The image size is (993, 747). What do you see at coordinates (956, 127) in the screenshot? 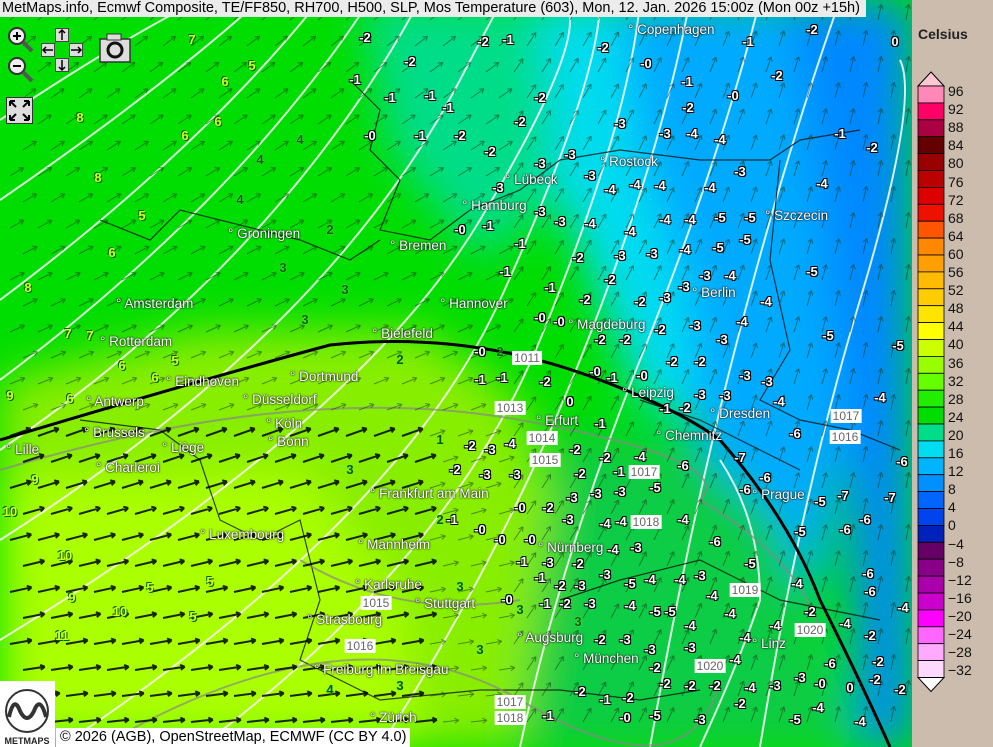
I see `legend-label: 88` at bounding box center [956, 127].